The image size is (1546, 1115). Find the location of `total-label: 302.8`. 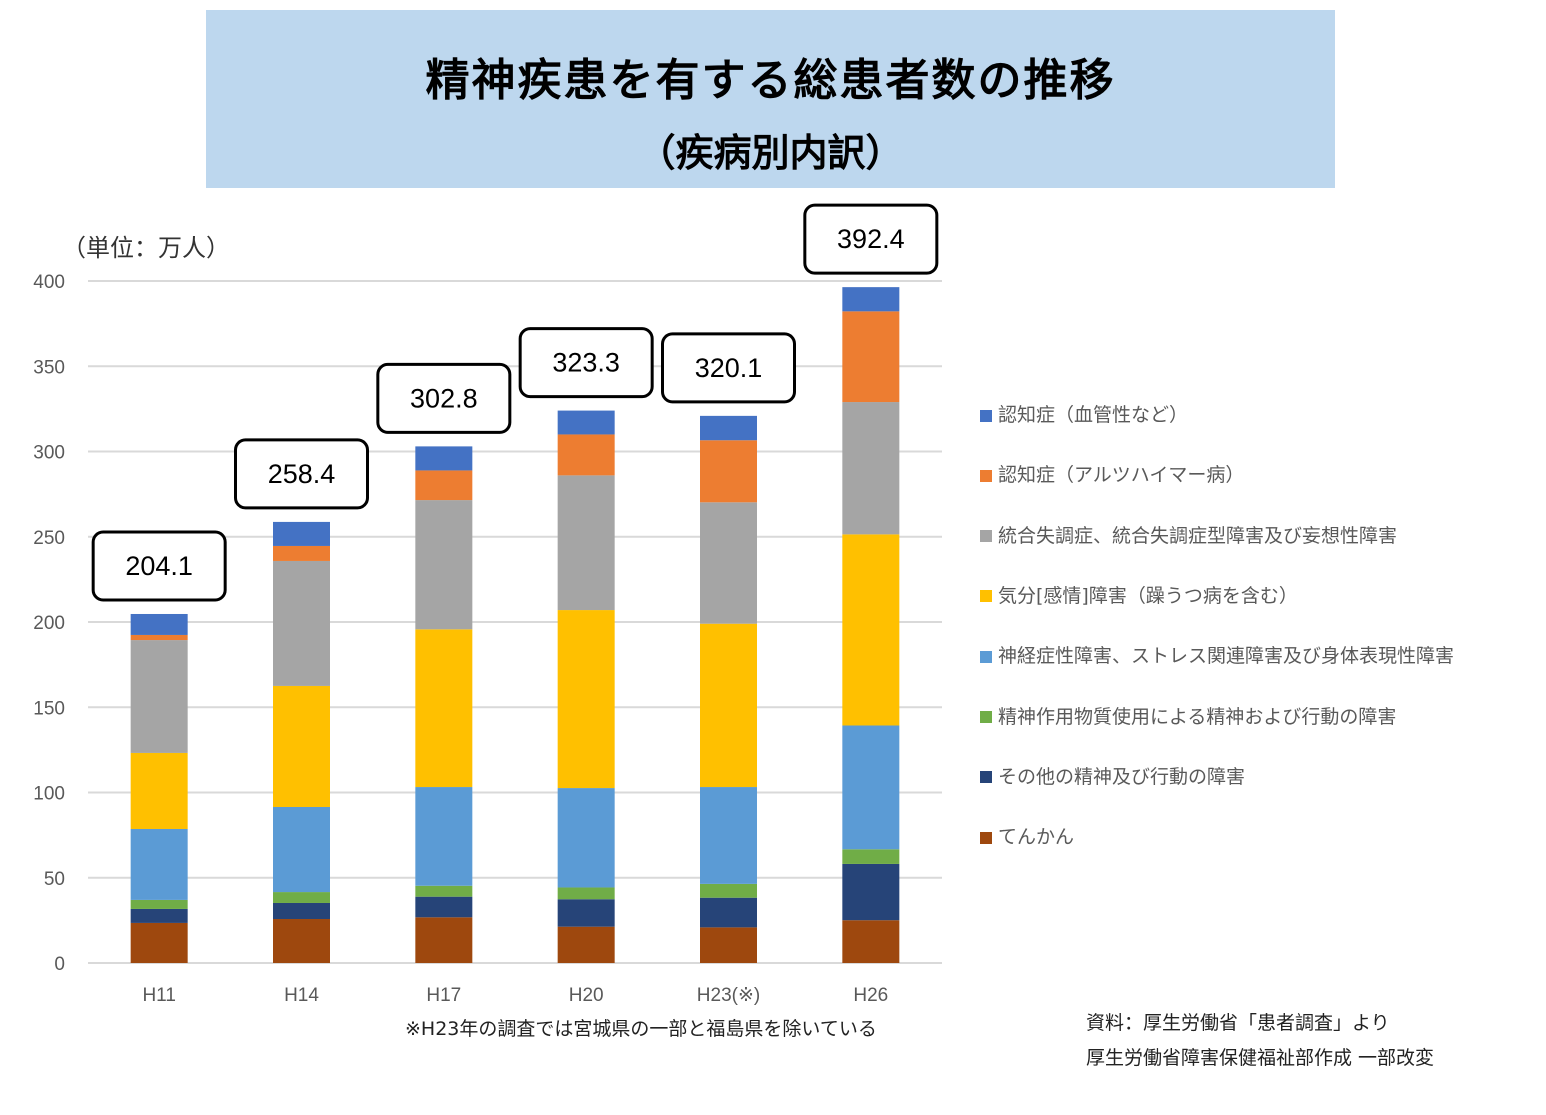

total-label: 302.8 is located at coordinates (444, 398).